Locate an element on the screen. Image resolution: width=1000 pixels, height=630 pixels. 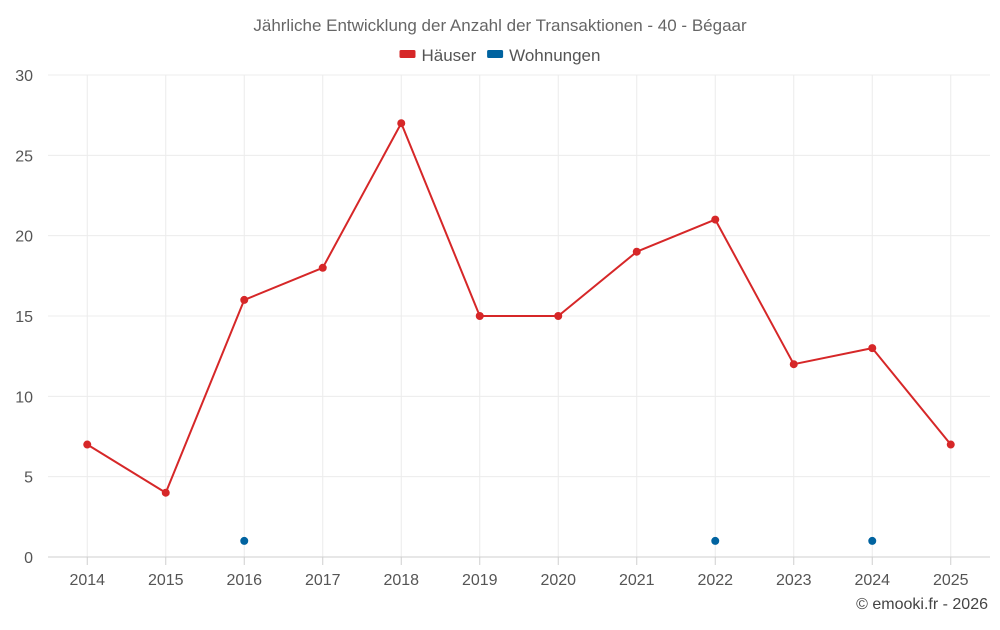
y-tick-label: 5 is located at coordinates (28, 478).